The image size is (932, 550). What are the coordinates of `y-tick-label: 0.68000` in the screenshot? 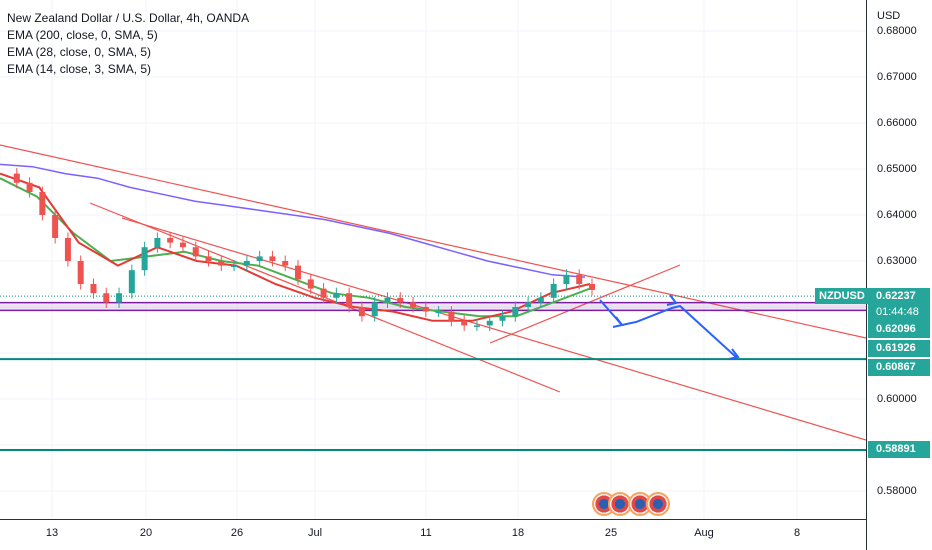 It's located at (897, 31).